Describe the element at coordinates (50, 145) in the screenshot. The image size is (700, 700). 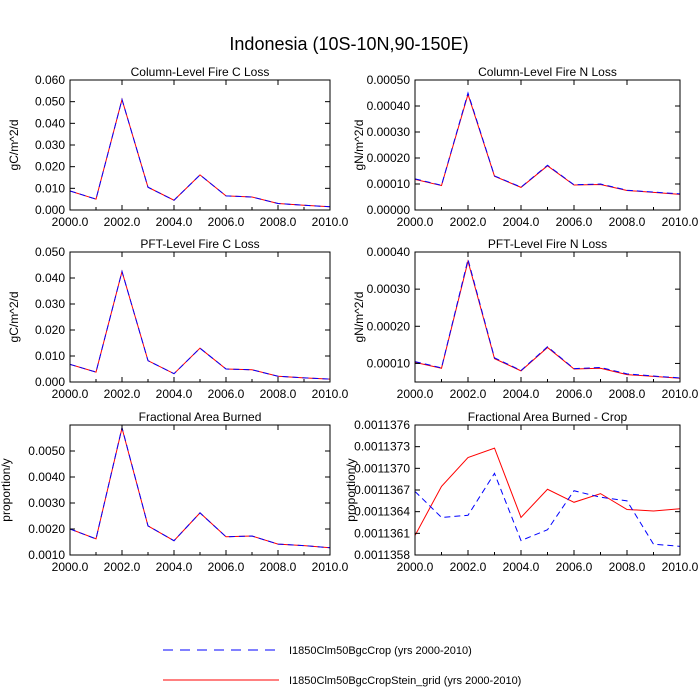
I see `y-tick-label: 0.030` at that location.